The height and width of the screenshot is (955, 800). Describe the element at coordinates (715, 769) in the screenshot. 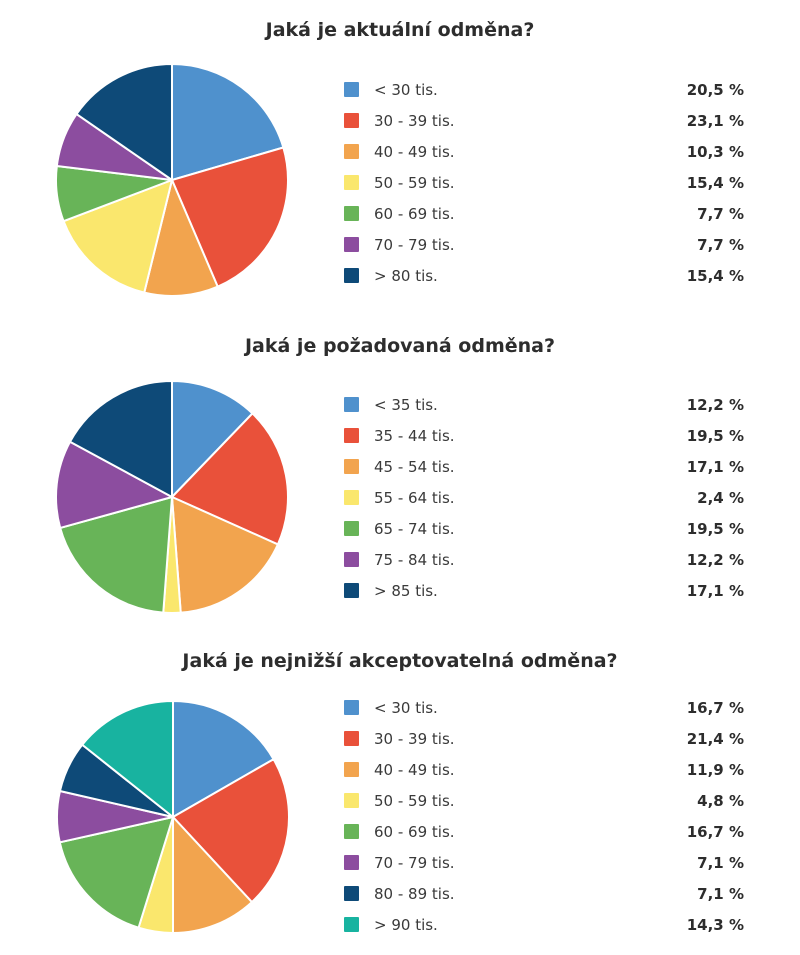

I see `legend-value: 11,9 %` at that location.